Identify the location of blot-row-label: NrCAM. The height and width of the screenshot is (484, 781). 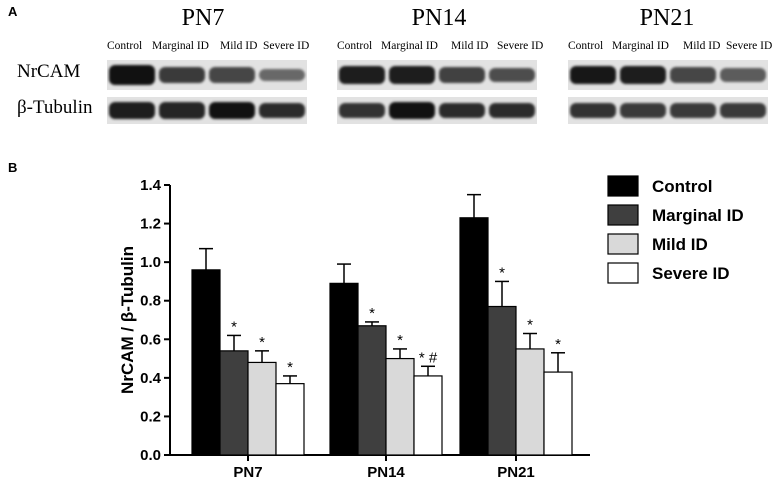
(49, 71).